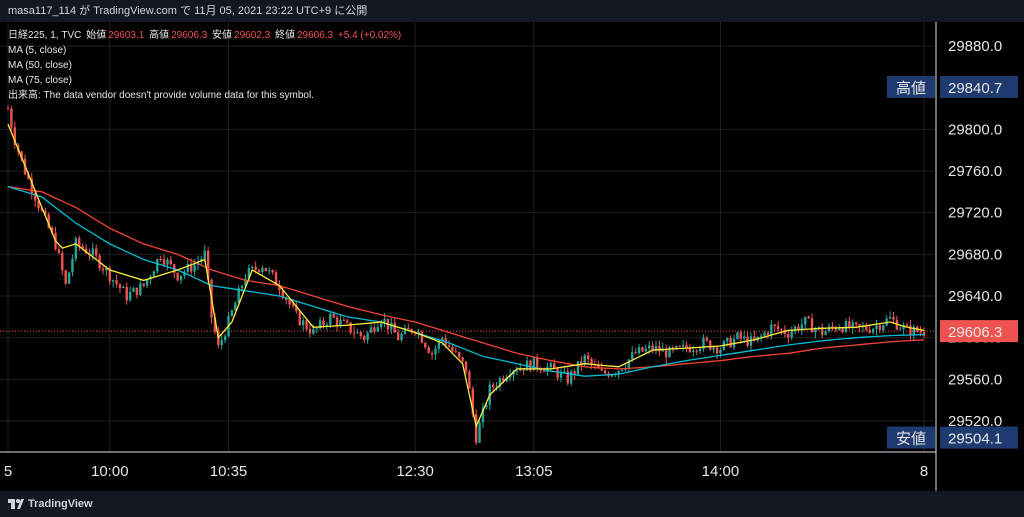 The height and width of the screenshot is (517, 1024). Describe the element at coordinates (159, 35) in the screenshot. I see `high-label: 高値` at that location.